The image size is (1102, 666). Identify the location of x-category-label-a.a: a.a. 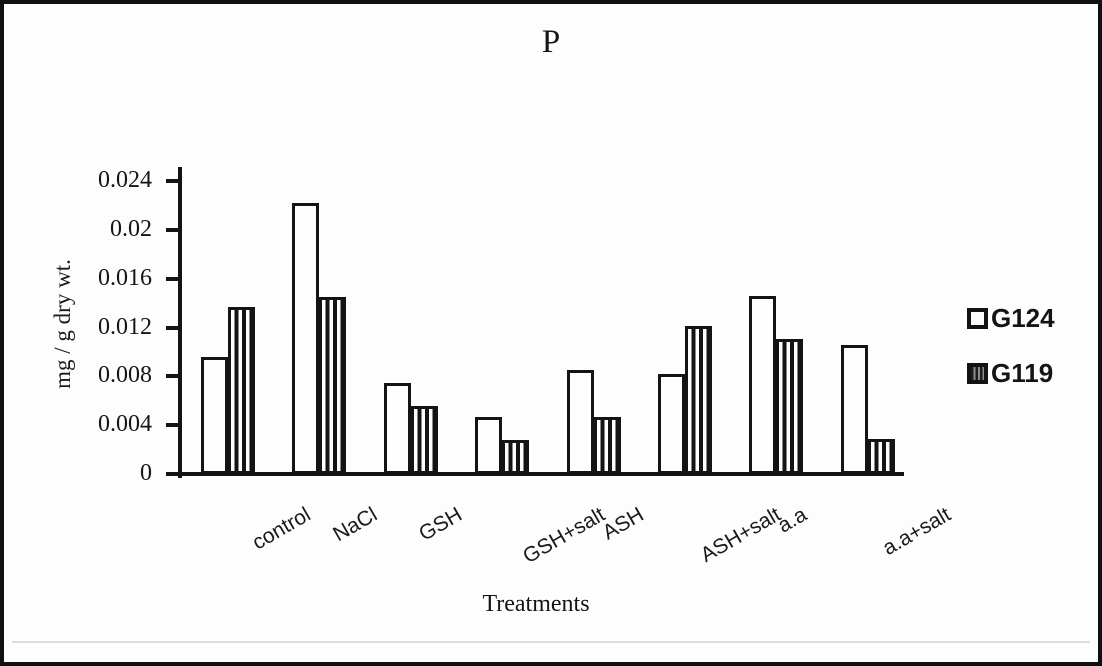
(792, 520).